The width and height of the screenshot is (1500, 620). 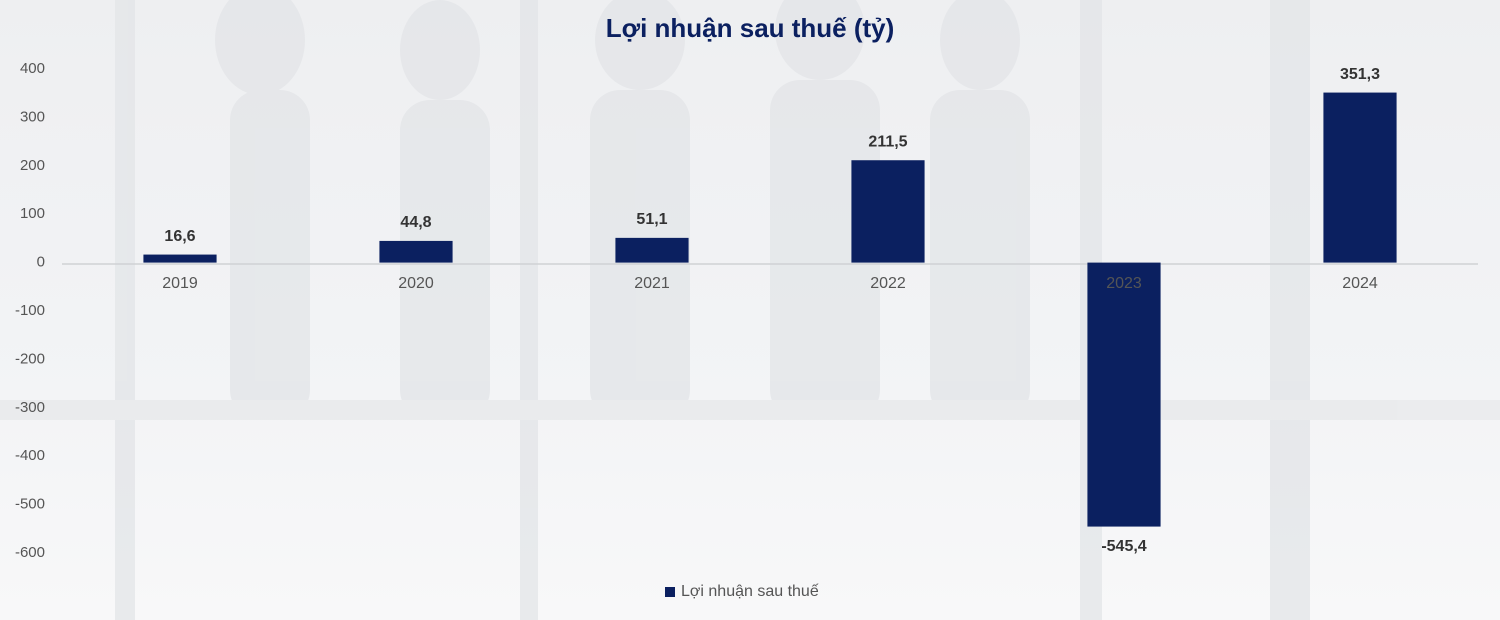 I want to click on legend-label: Lợi nhuận sau thuế, so click(x=750, y=591).